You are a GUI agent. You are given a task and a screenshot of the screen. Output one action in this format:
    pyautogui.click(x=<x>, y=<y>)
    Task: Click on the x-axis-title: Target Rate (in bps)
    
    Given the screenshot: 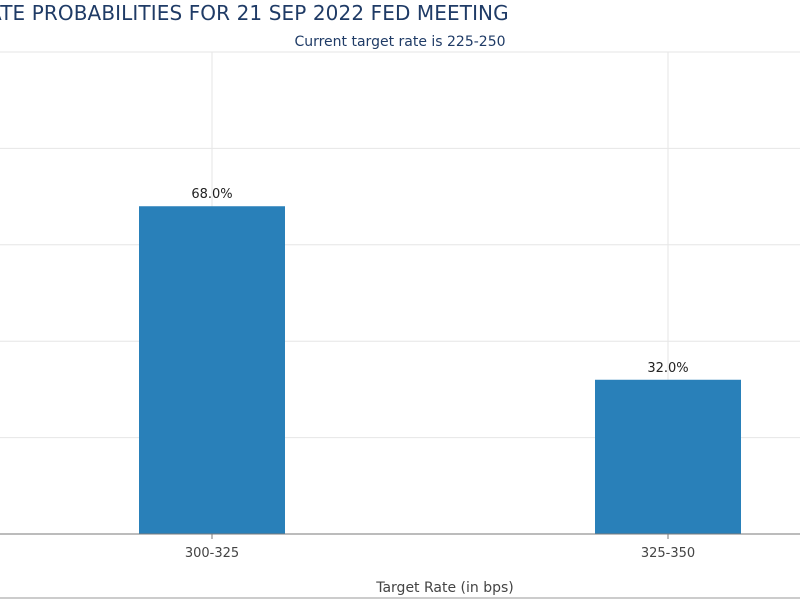 What is the action you would take?
    pyautogui.click(x=445, y=588)
    